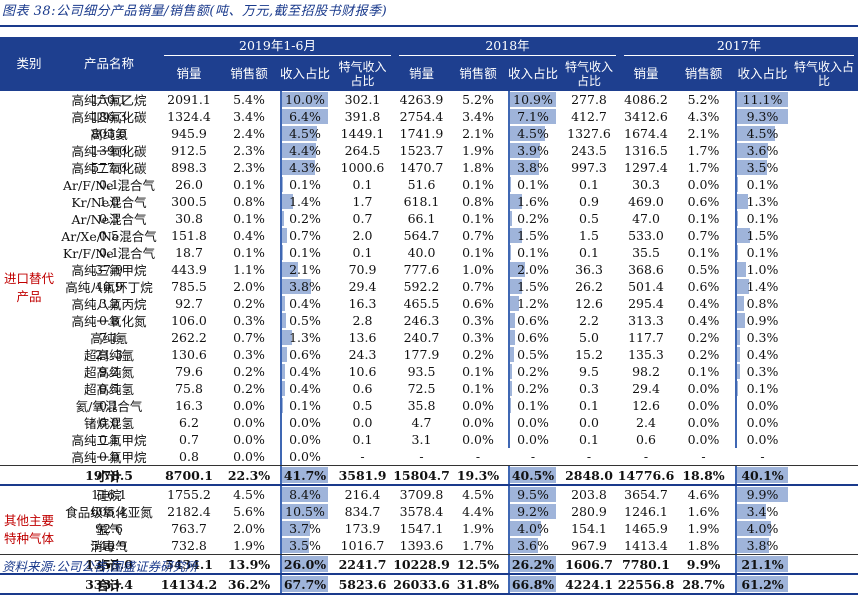  I want to click on cell-value: 0.1, so click(362, 184).